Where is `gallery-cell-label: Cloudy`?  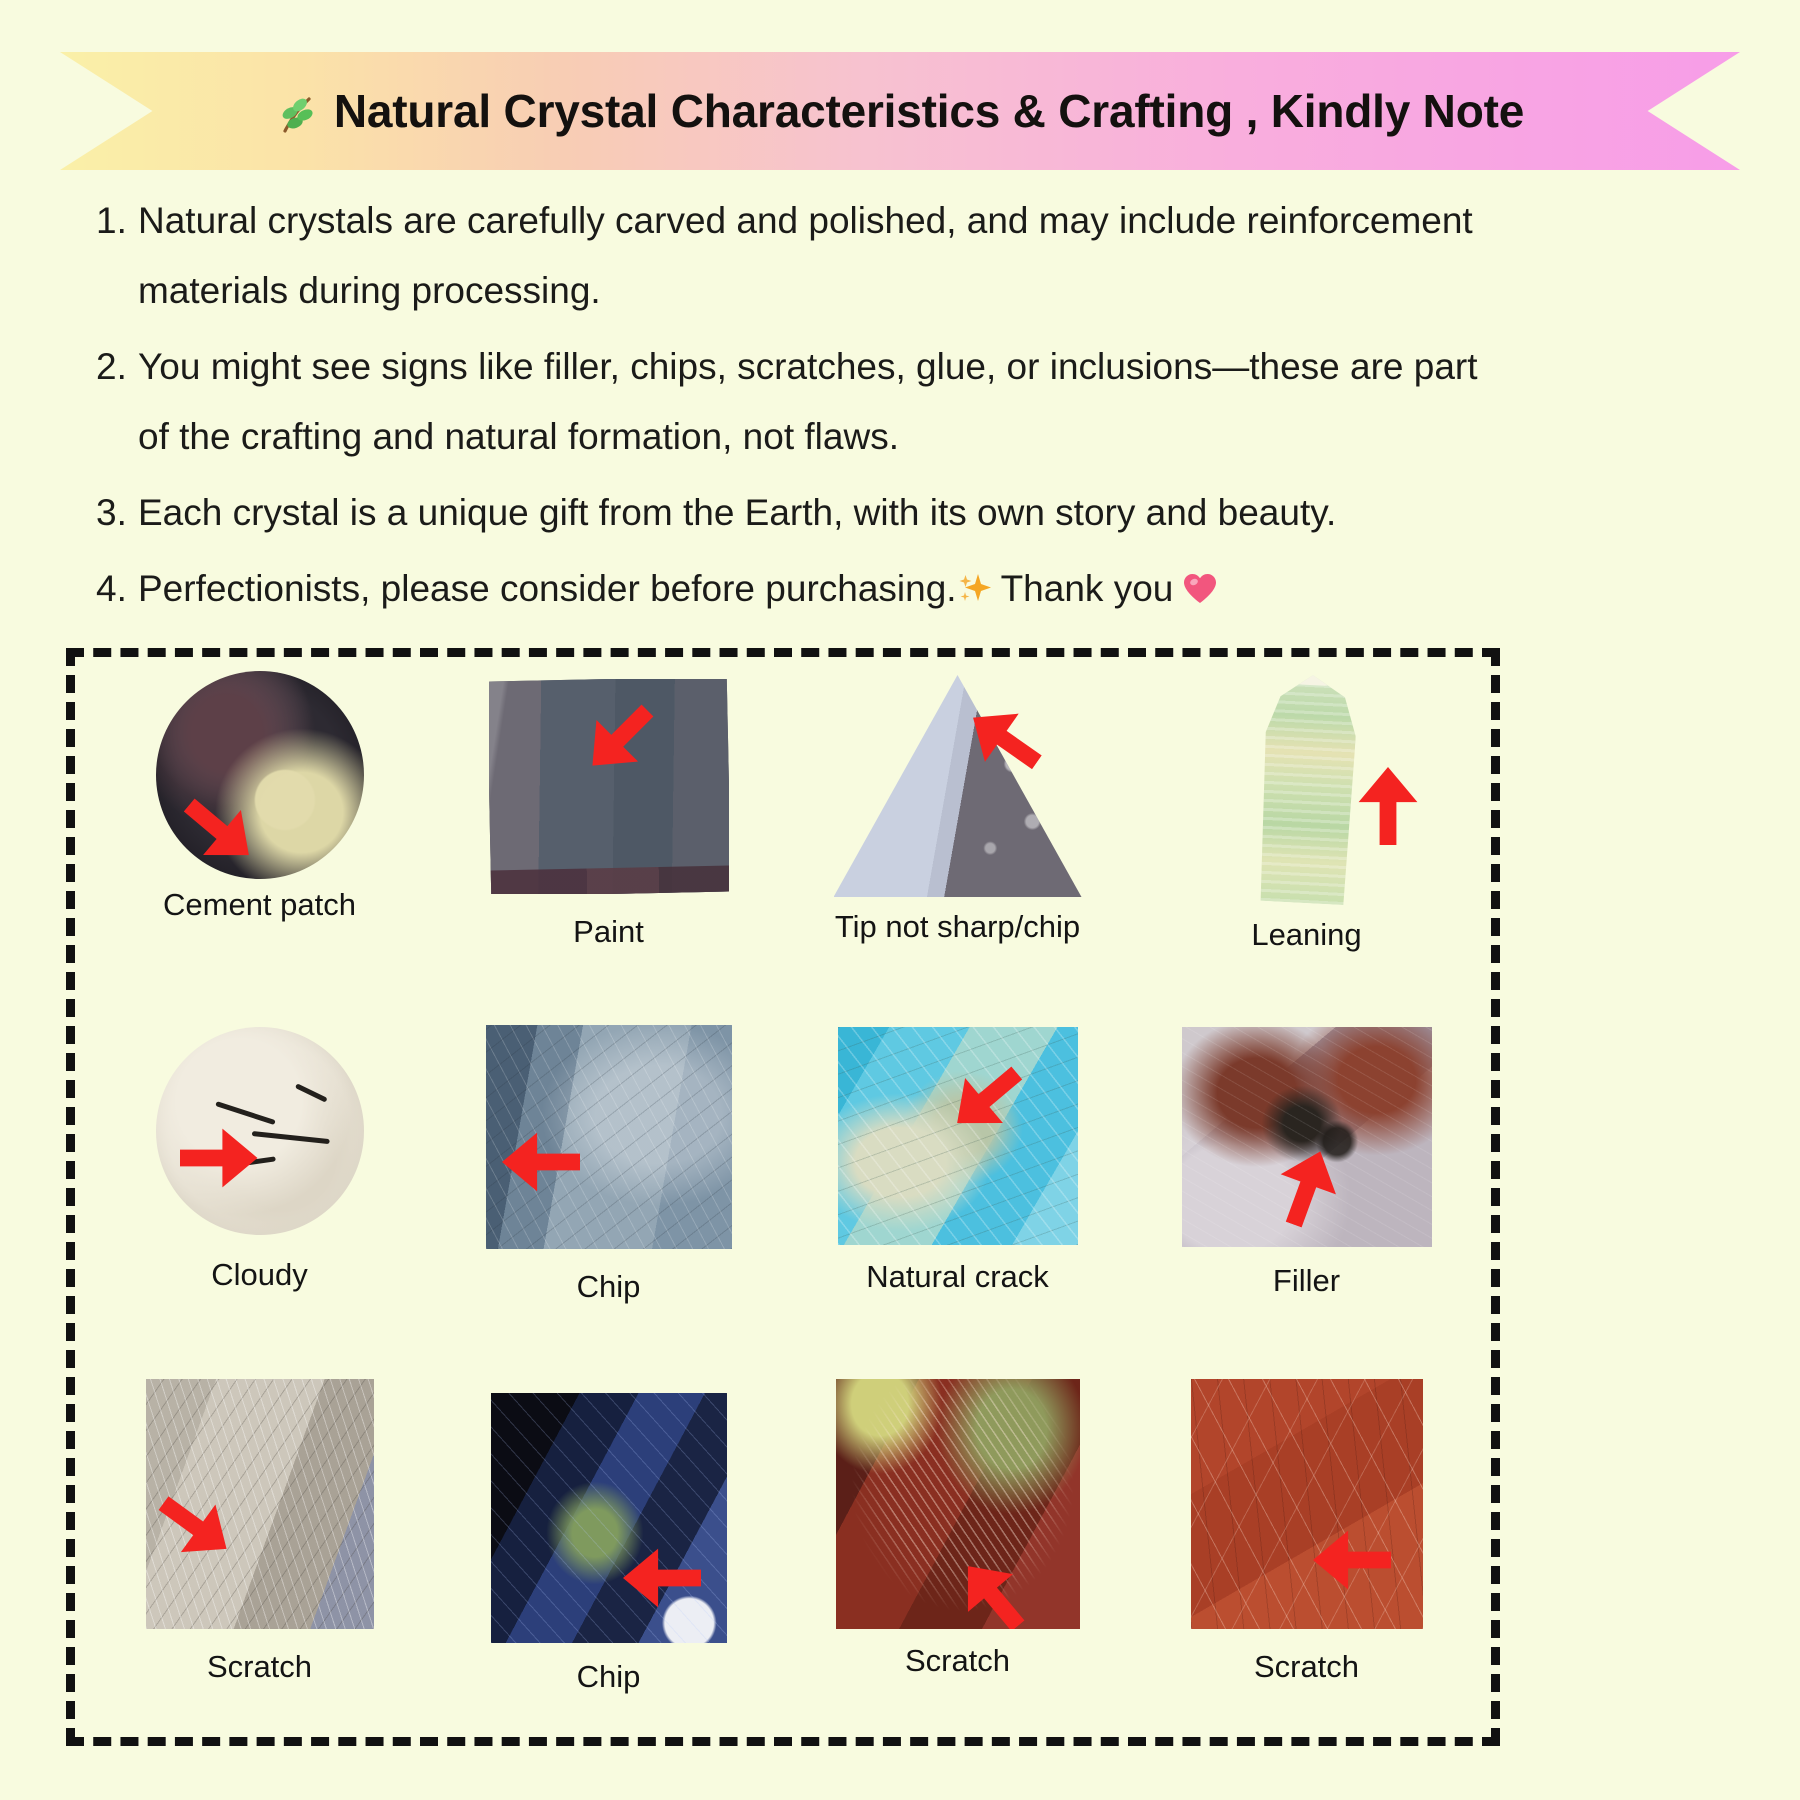
gallery-cell-label: Cloudy is located at coordinates (259, 1274).